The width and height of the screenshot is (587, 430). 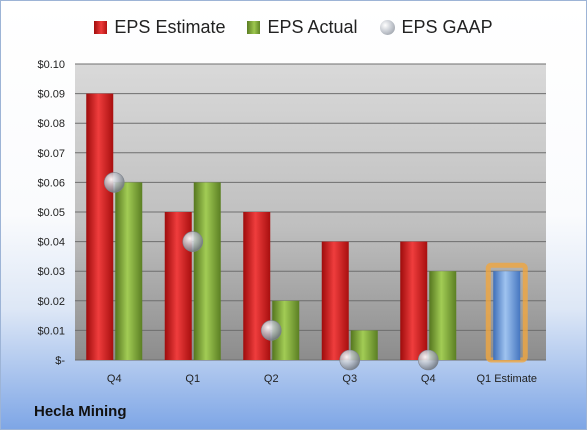 I want to click on legend-item-gaap: EPS GAAP, so click(x=436, y=27).